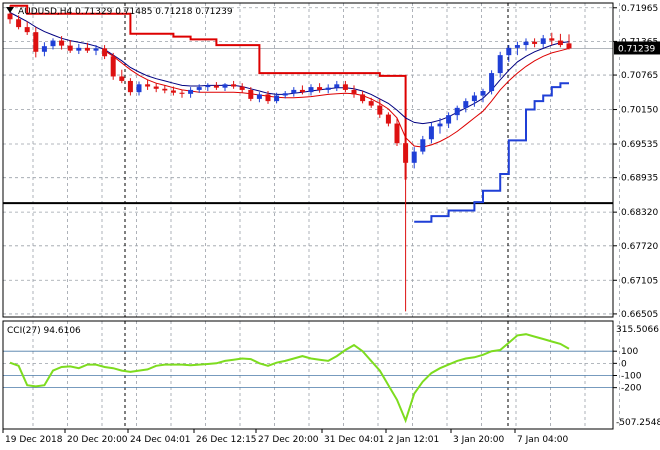 Image resolution: width=660 pixels, height=450 pixels. Describe the element at coordinates (631, 389) in the screenshot. I see `cci-level-label: -200` at that location.